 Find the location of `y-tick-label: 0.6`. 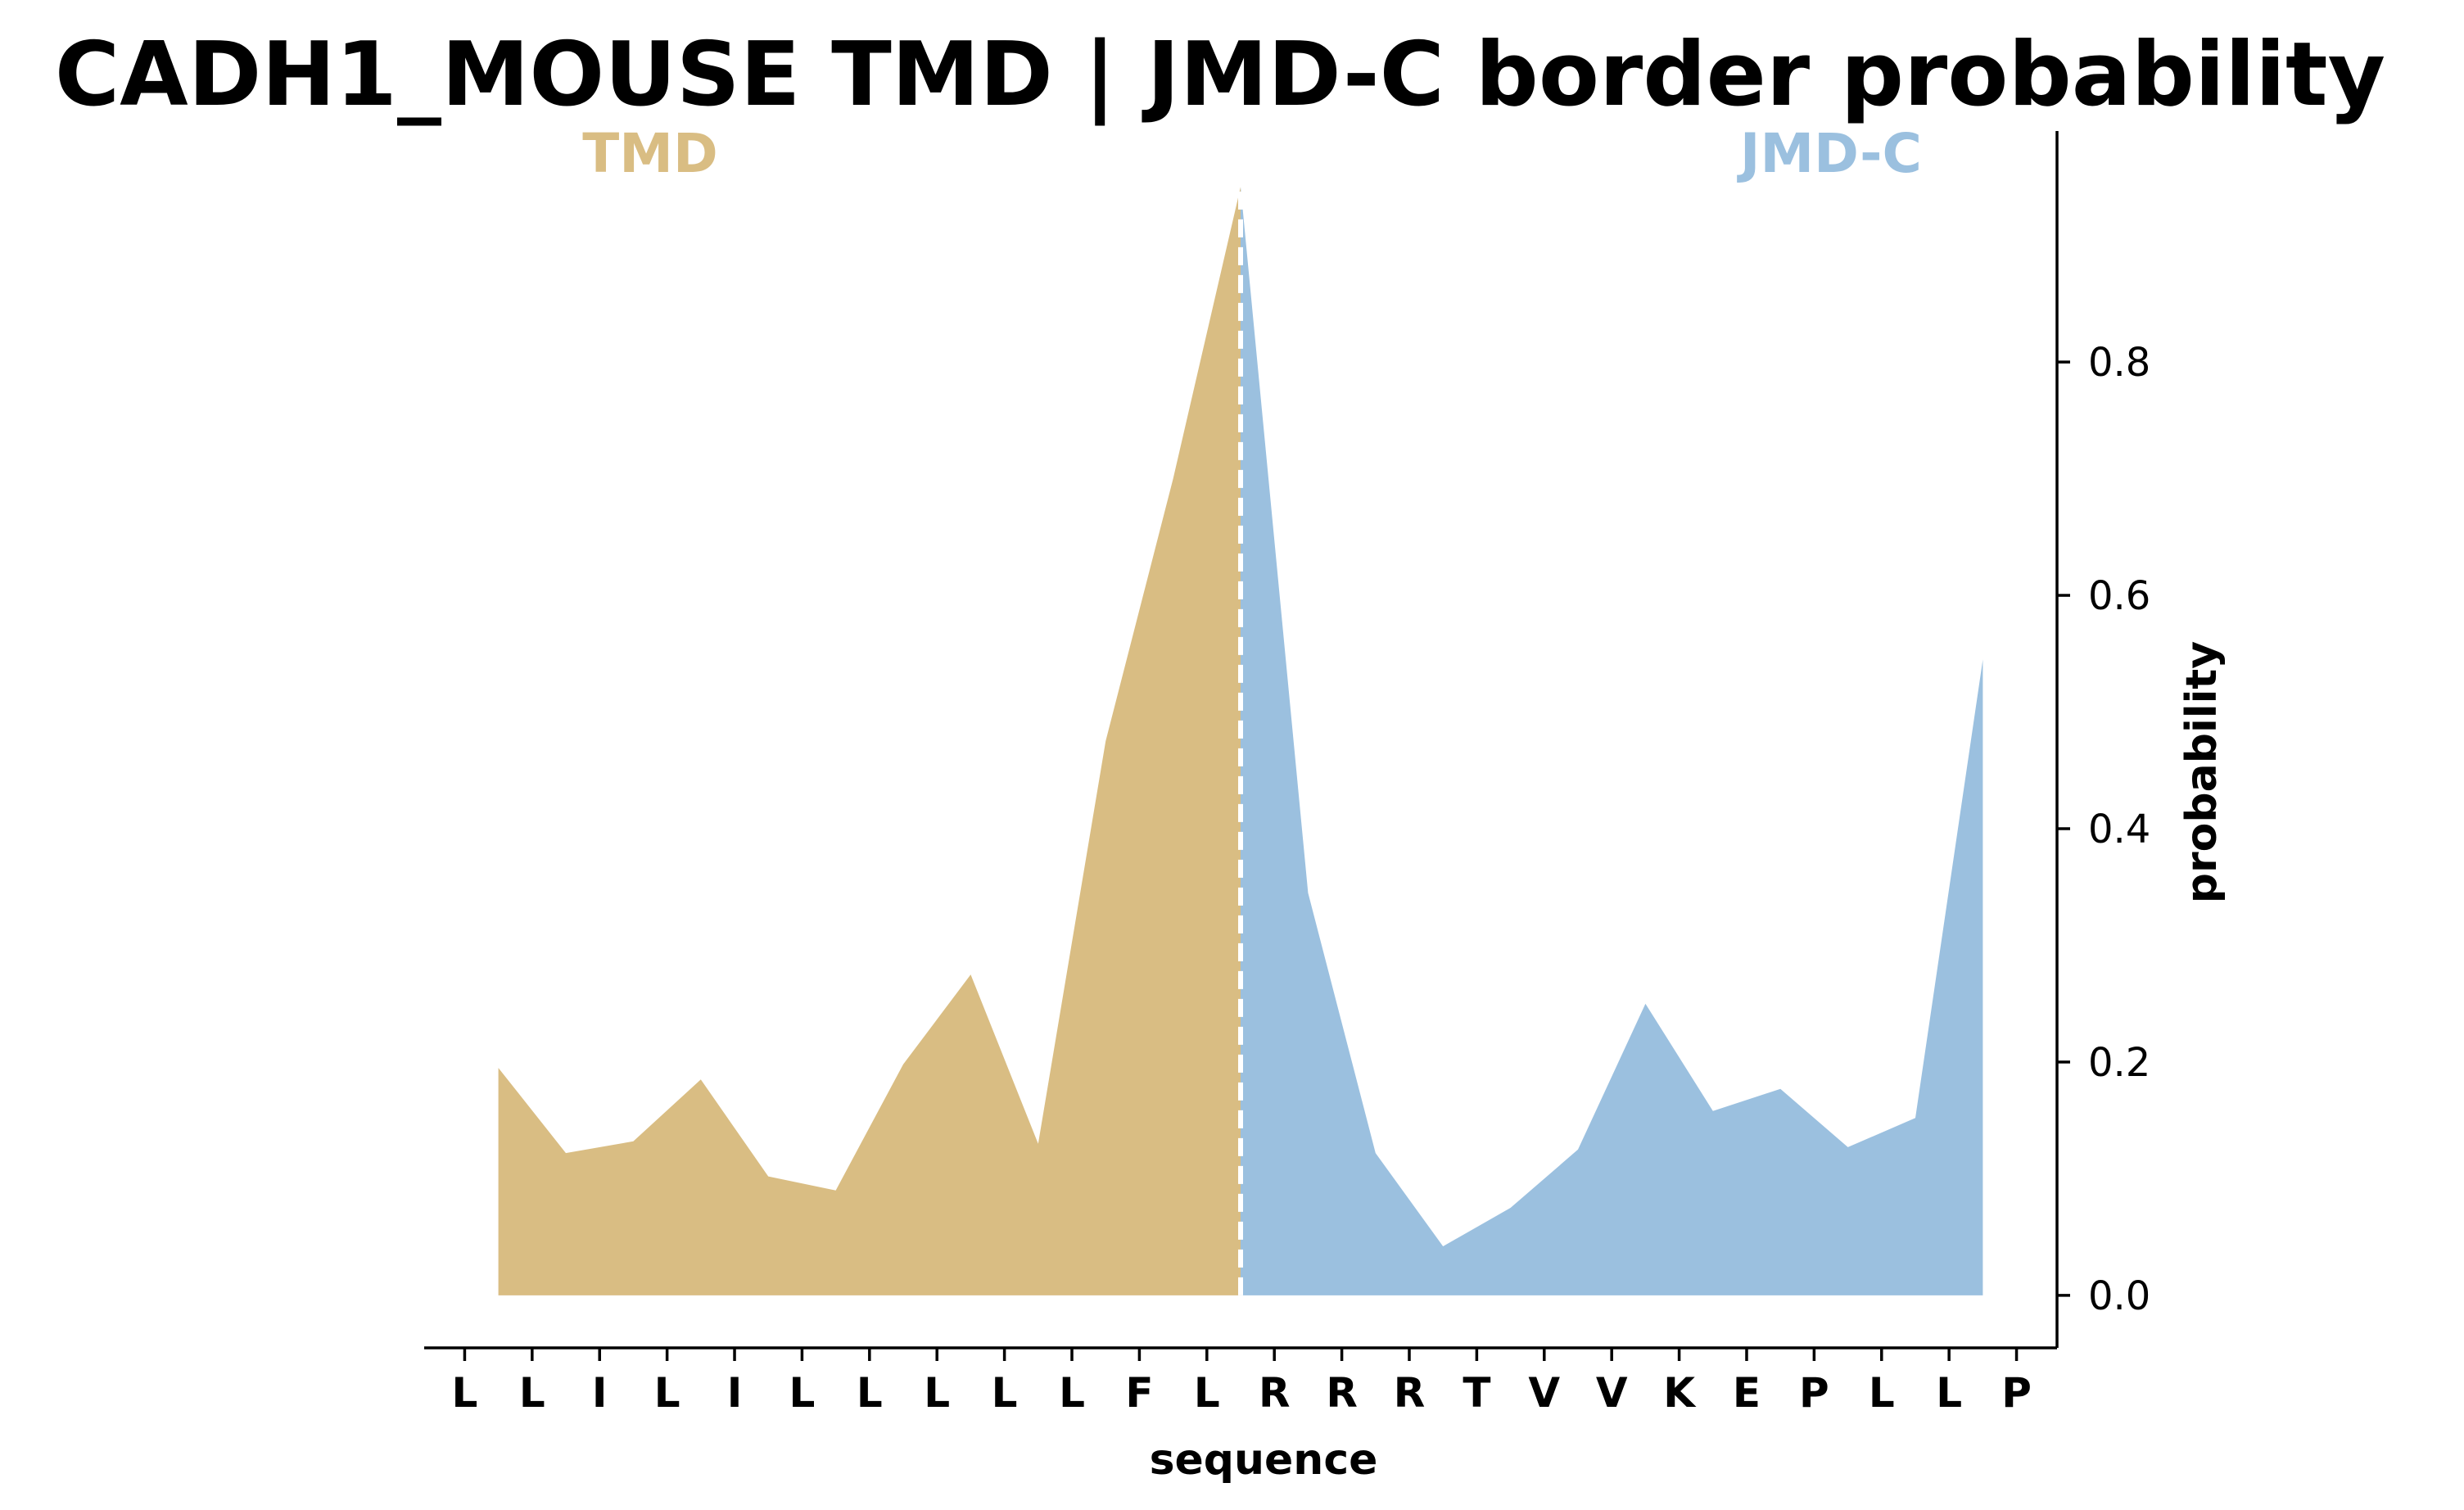

y-tick-label: 0.6 is located at coordinates (2119, 596).